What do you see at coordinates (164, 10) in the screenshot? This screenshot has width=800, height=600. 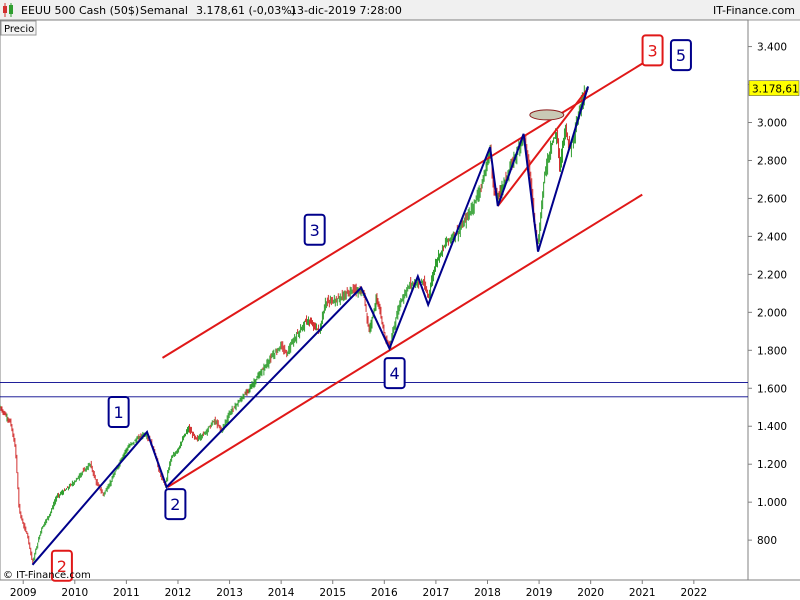 I see `timeframe-label: Semanal` at bounding box center [164, 10].